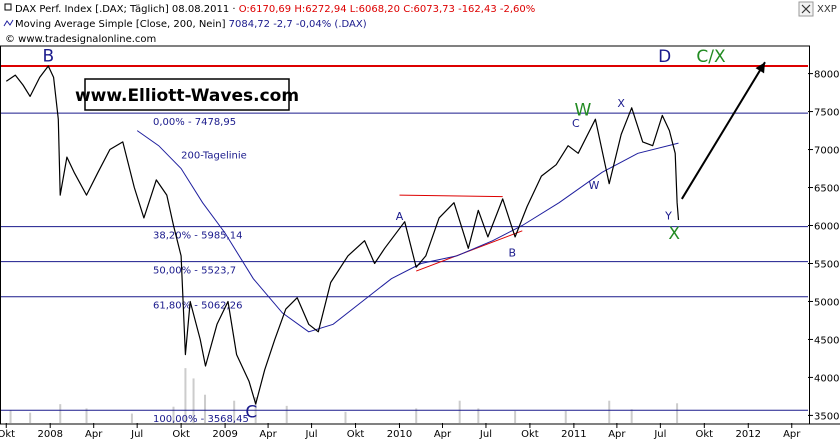 The width and height of the screenshot is (840, 442). I want to click on y-tick-label: 7500, so click(826, 113).